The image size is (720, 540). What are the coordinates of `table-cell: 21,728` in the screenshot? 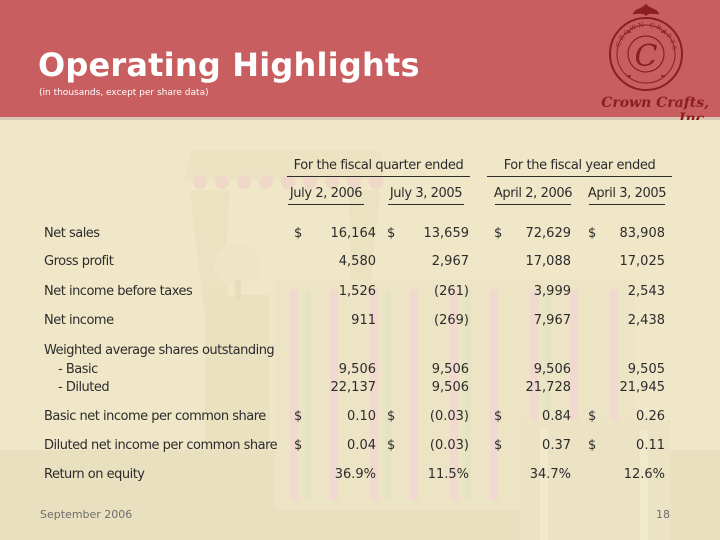 It's located at (548, 387).